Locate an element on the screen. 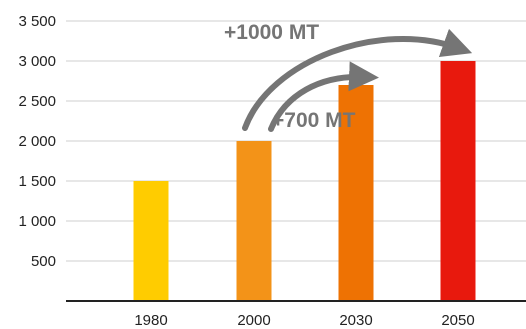 The height and width of the screenshot is (329, 526). y-tick-label: 3 500 is located at coordinates (37, 21).